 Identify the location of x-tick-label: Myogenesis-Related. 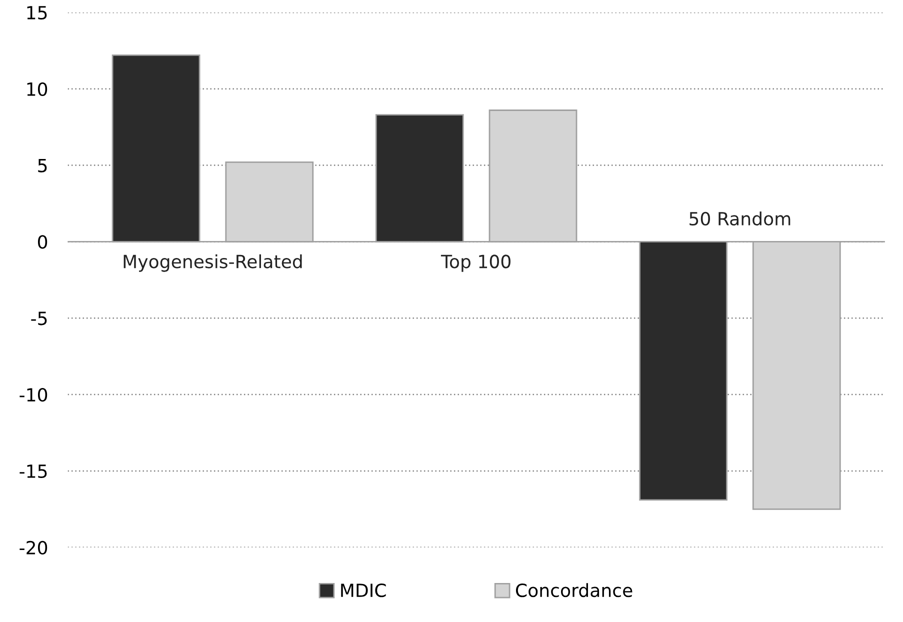
(213, 263).